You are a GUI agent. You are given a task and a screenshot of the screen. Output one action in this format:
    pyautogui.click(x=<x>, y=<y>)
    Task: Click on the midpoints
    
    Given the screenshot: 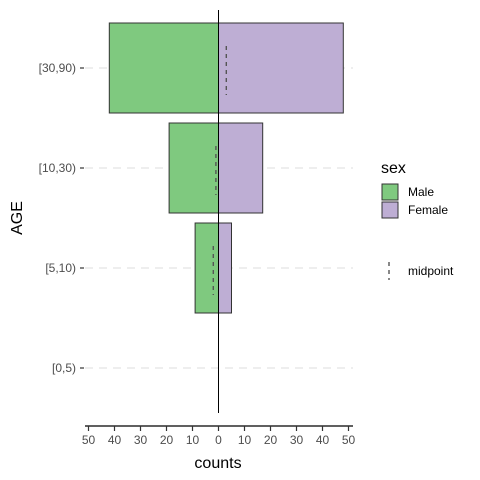 What is the action you would take?
    pyautogui.click(x=220, y=170)
    